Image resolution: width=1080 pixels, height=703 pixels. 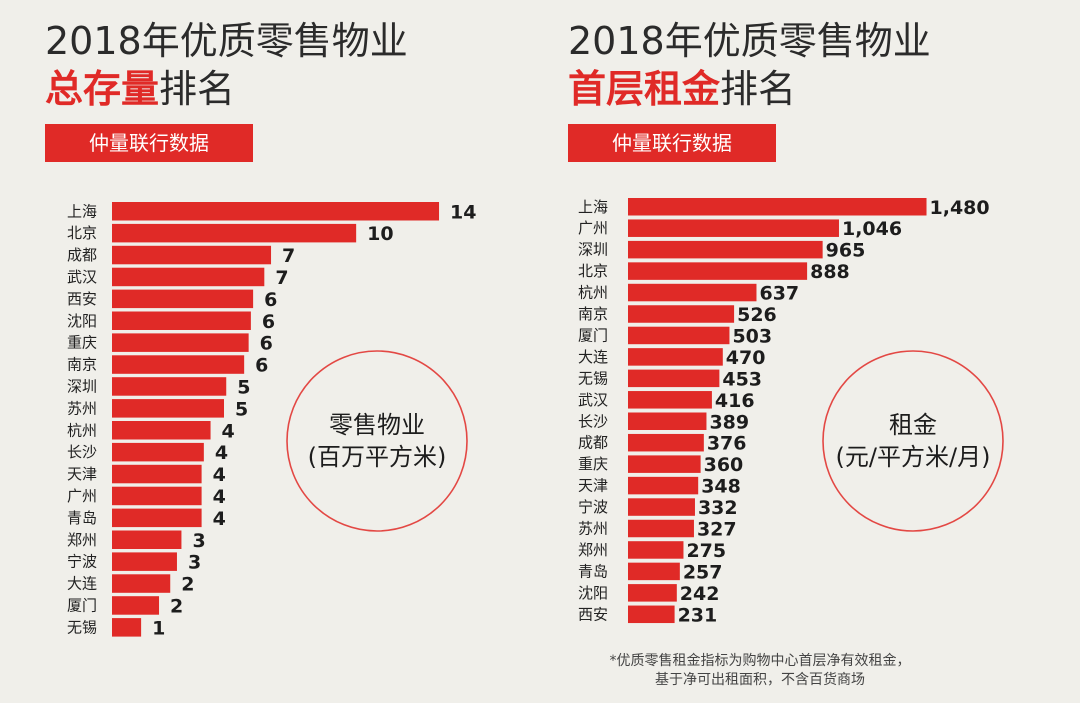 What do you see at coordinates (735, 401) in the screenshot?
I see `value-label: 416` at bounding box center [735, 401].